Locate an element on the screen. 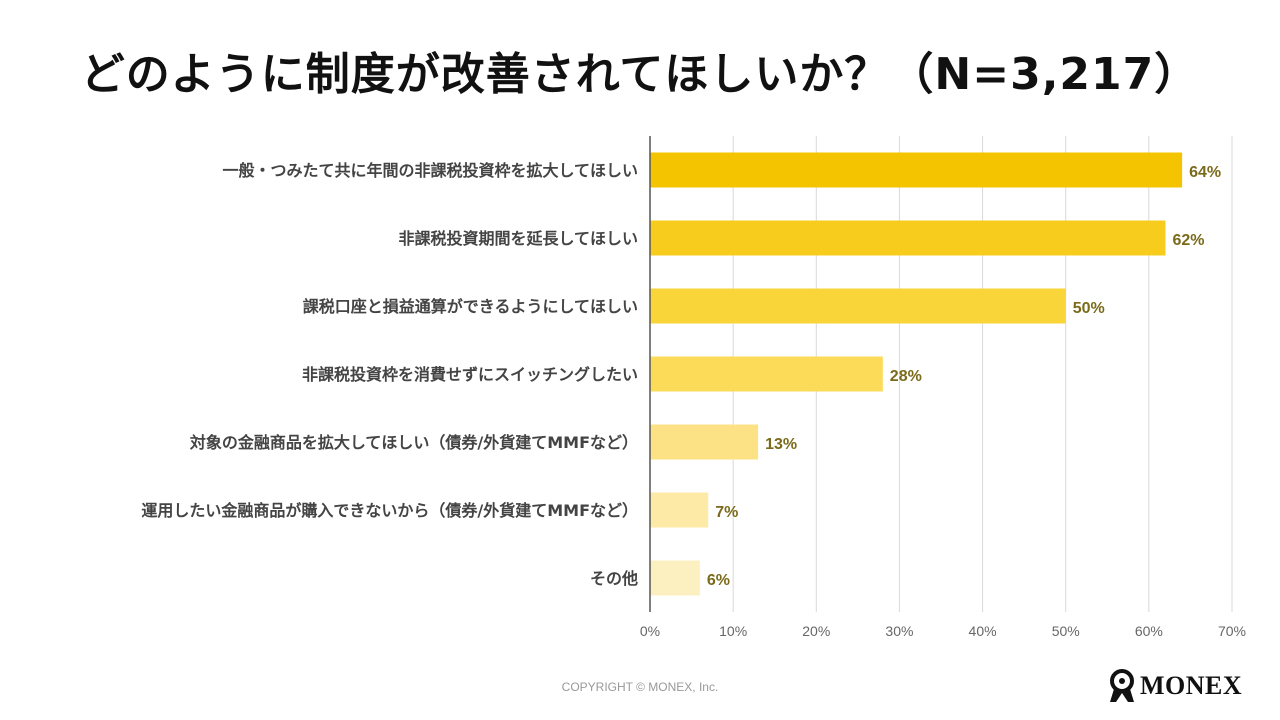  x-tick-label: 70% is located at coordinates (1232, 631).